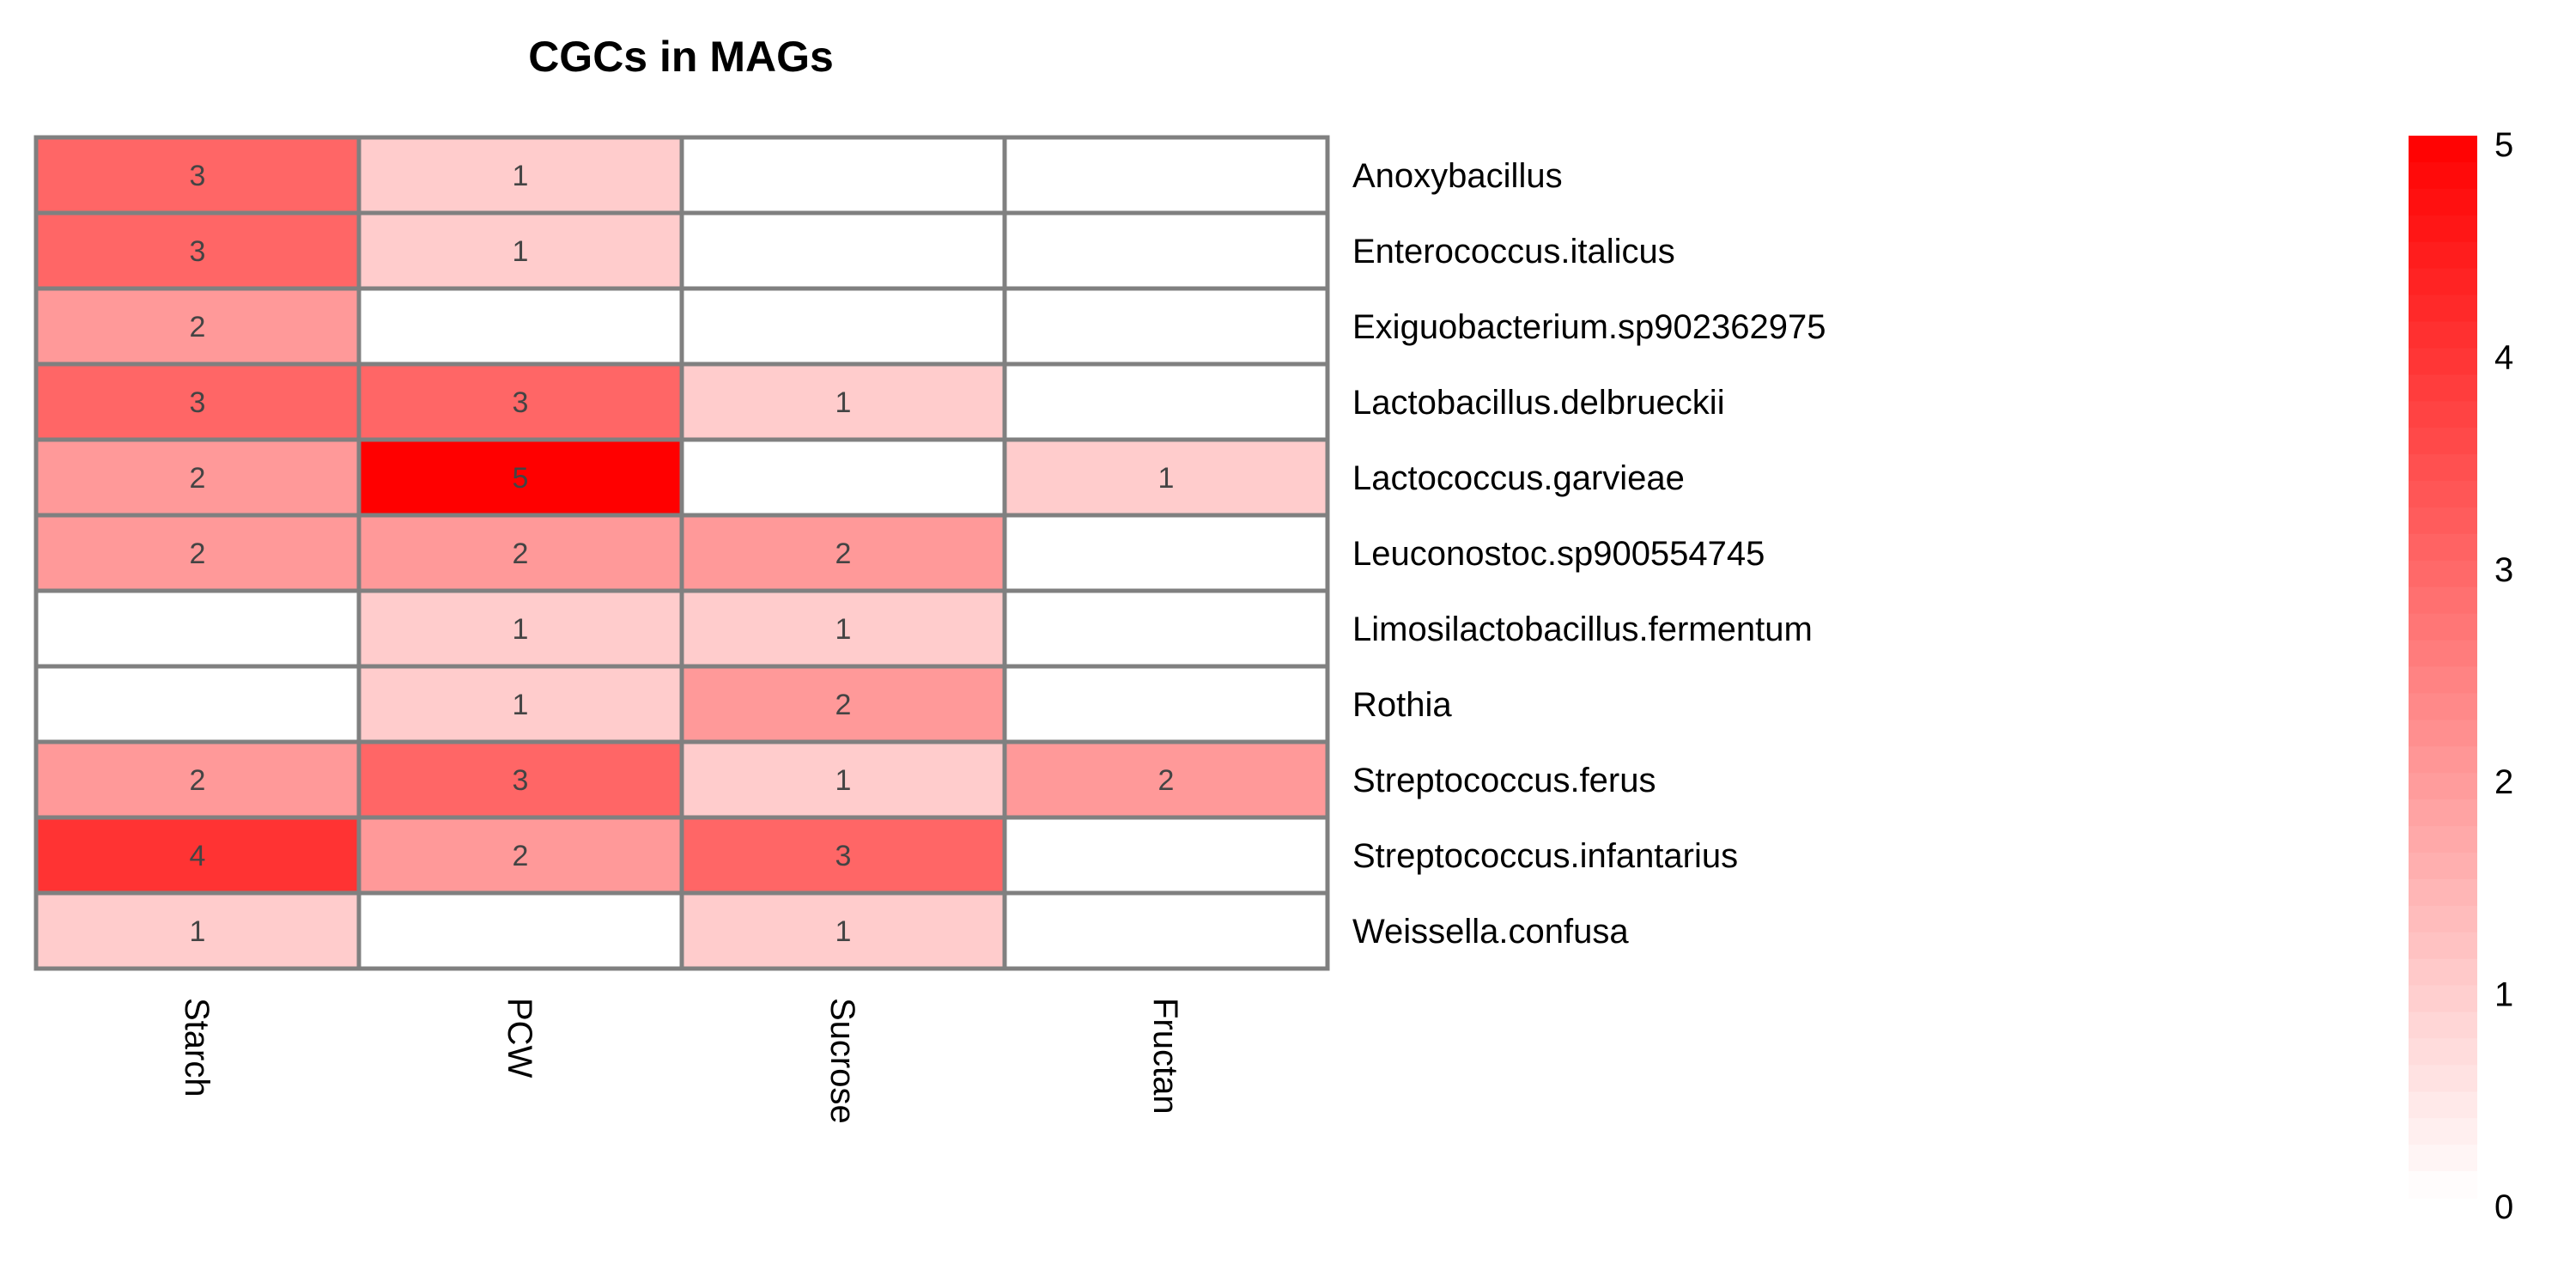  Describe the element at coordinates (1545, 856) in the screenshot. I see `row-label: Streptococcus.infantarius` at that location.